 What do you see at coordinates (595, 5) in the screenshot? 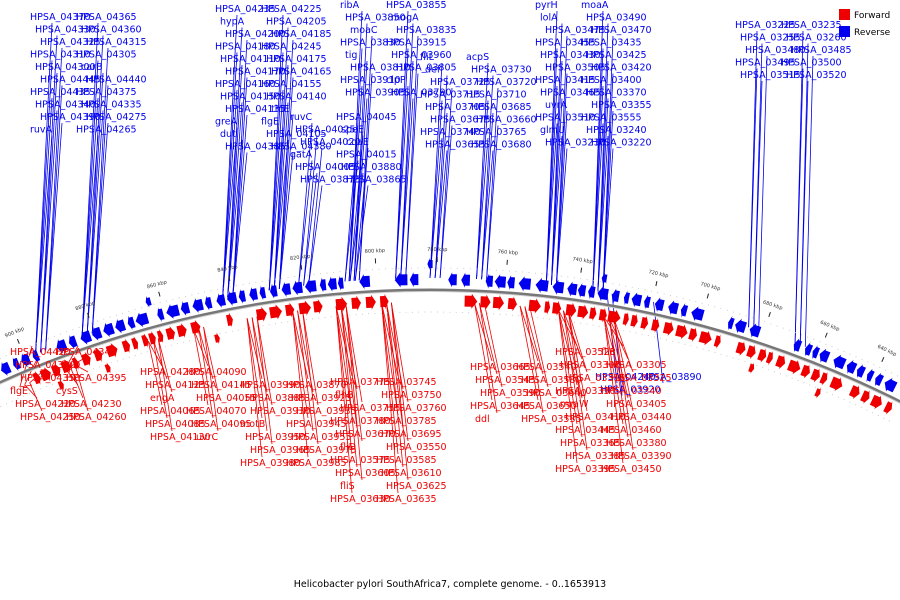
I see `reverse-gene-label: moaA` at bounding box center [595, 5].